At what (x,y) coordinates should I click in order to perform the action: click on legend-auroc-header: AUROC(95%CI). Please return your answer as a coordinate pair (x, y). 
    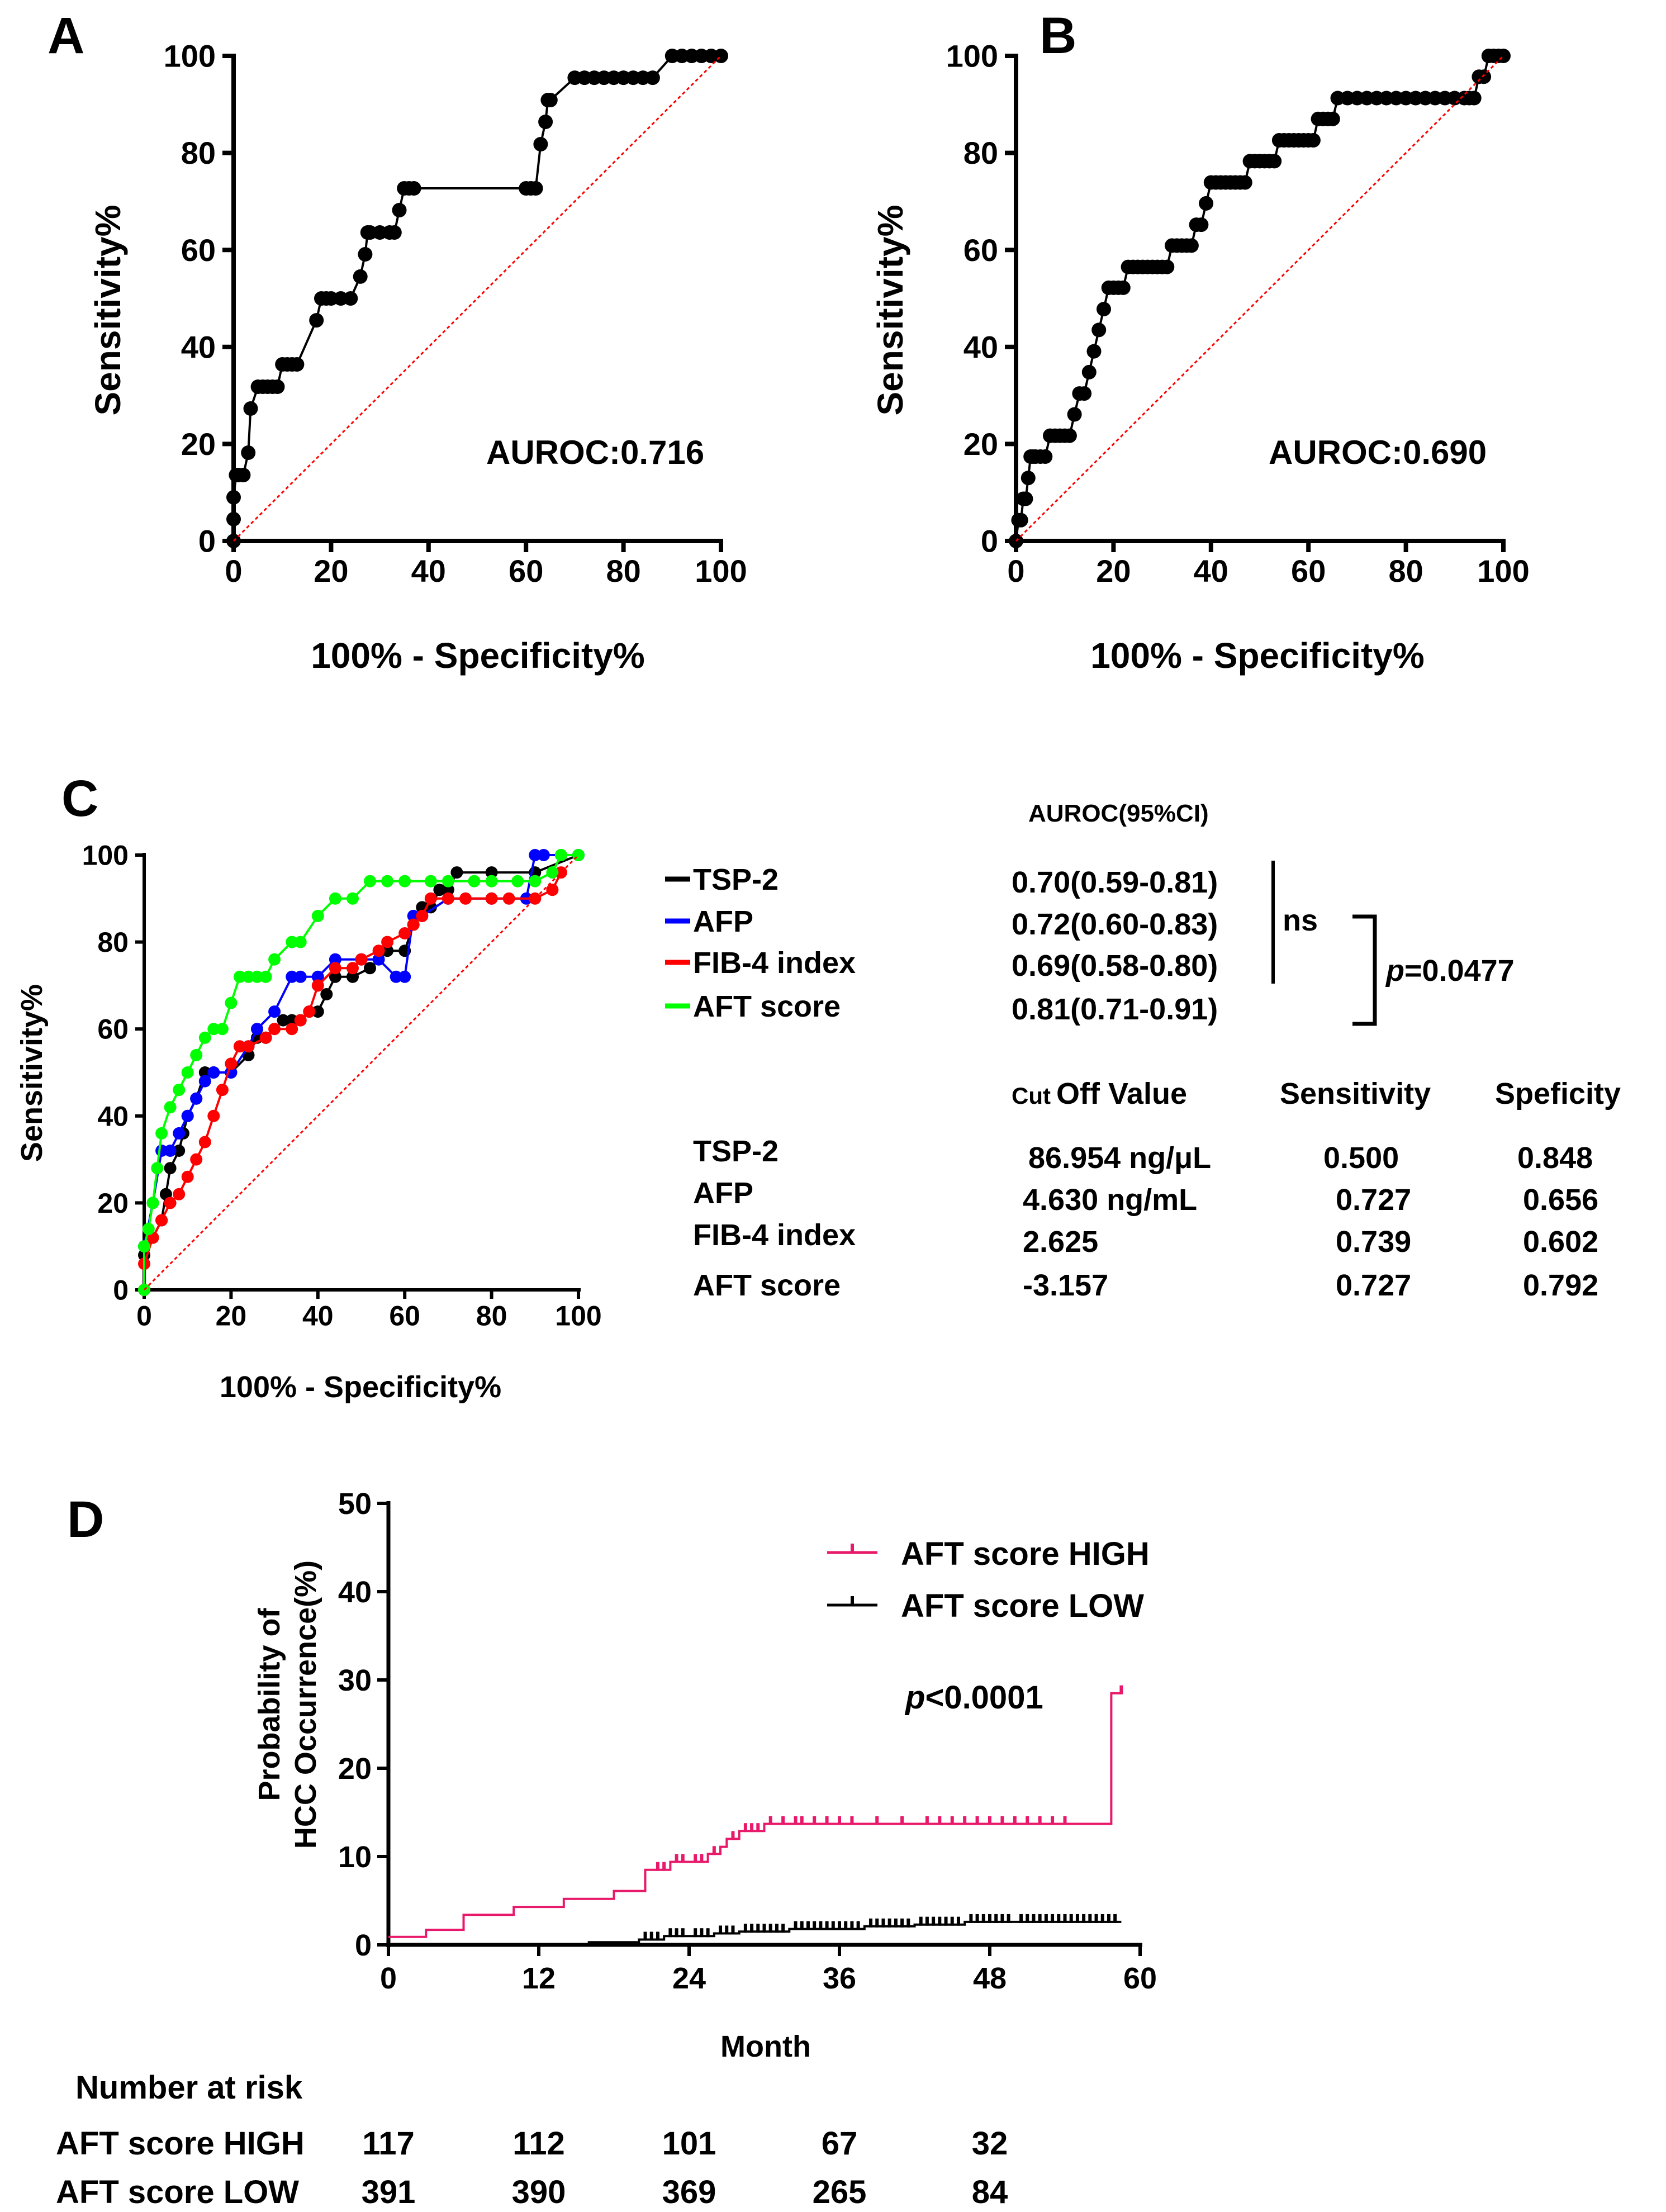
    Looking at the image, I should click on (1118, 814).